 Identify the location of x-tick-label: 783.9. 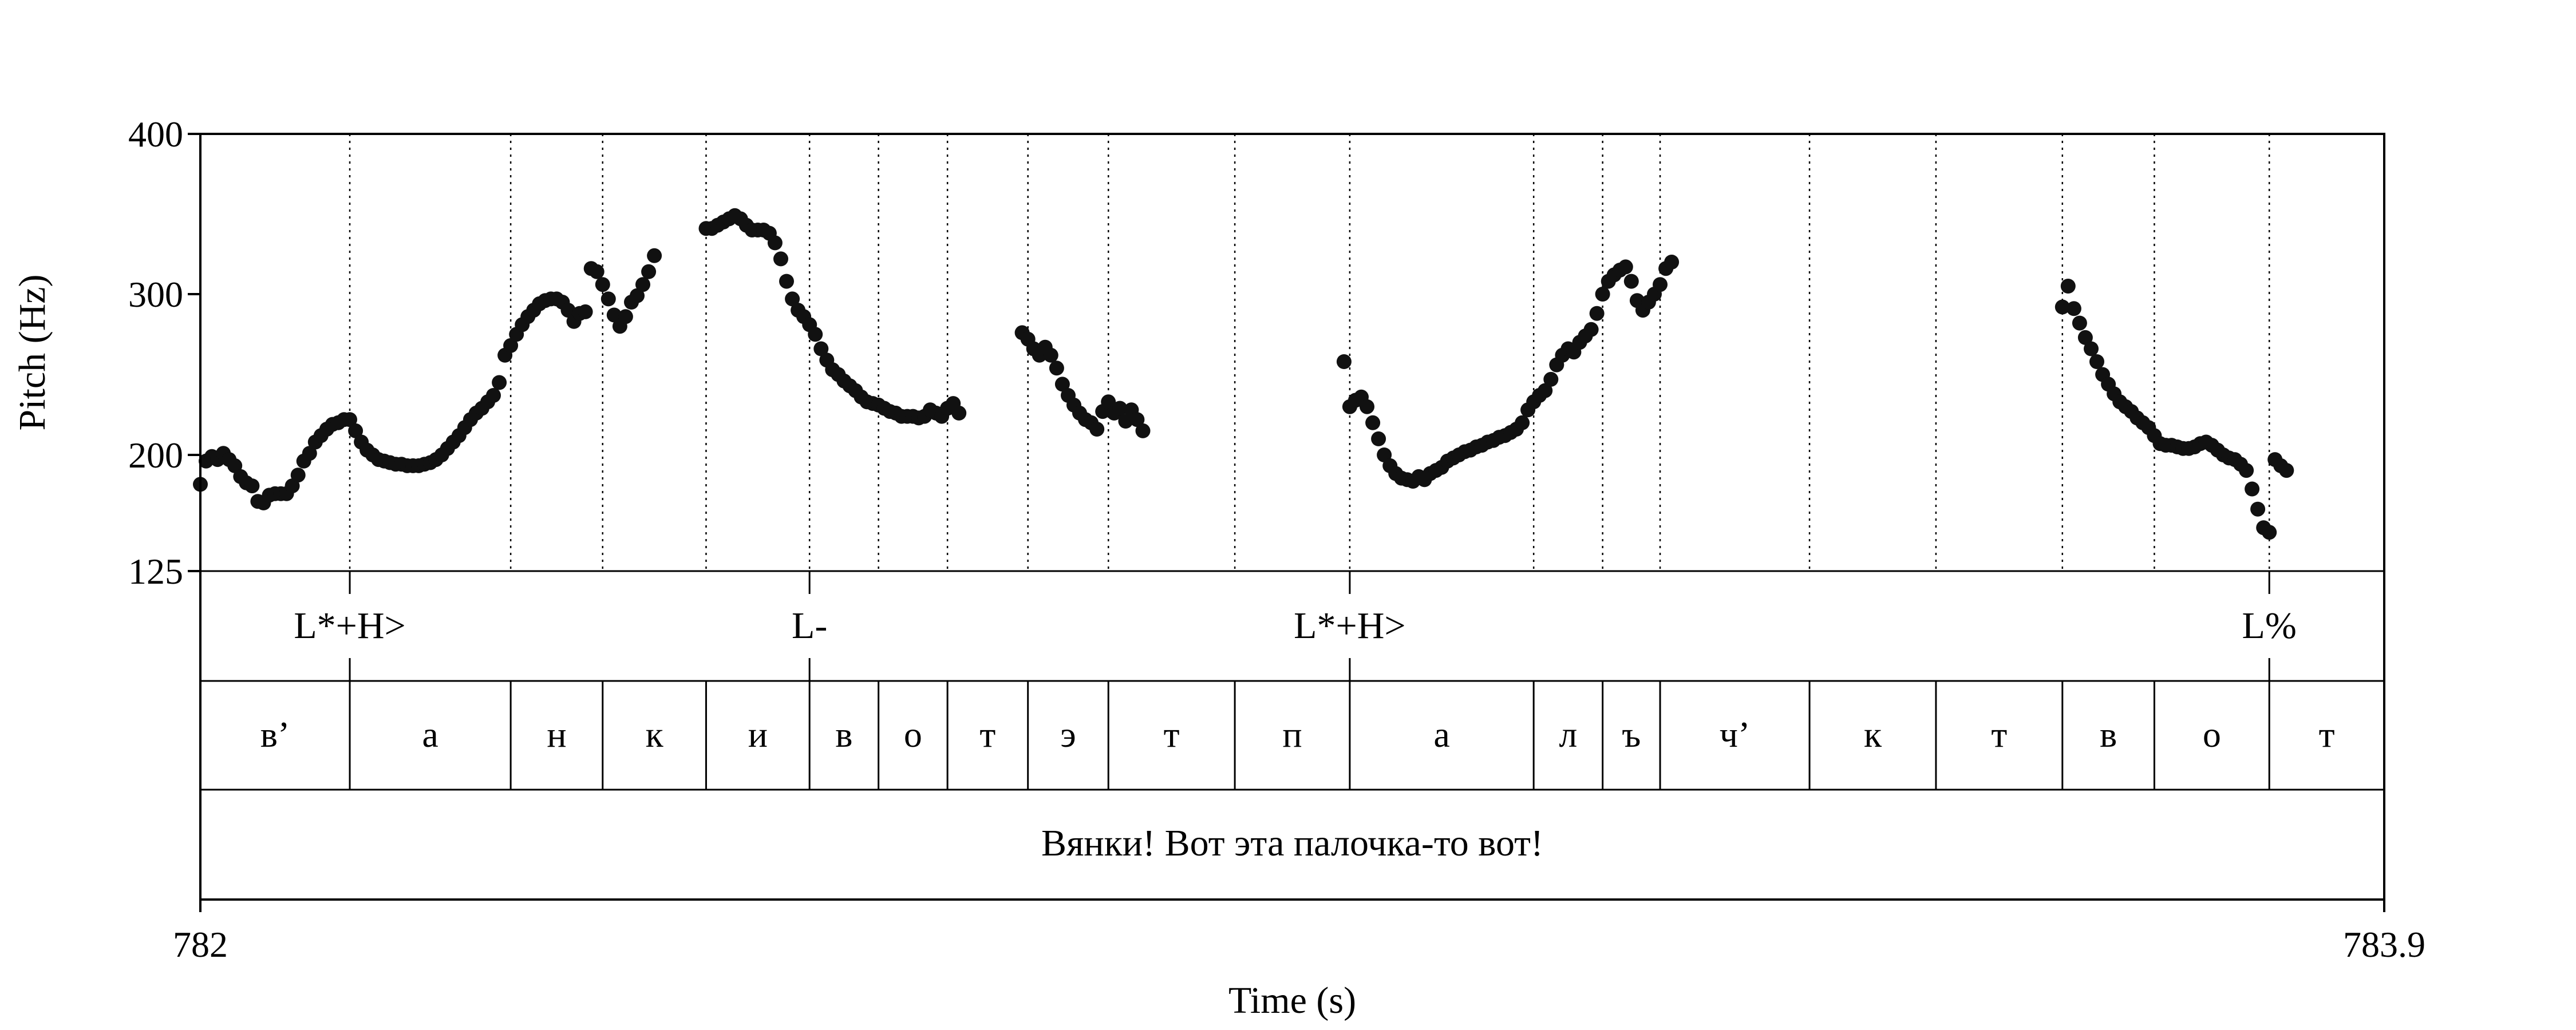
(2384, 944).